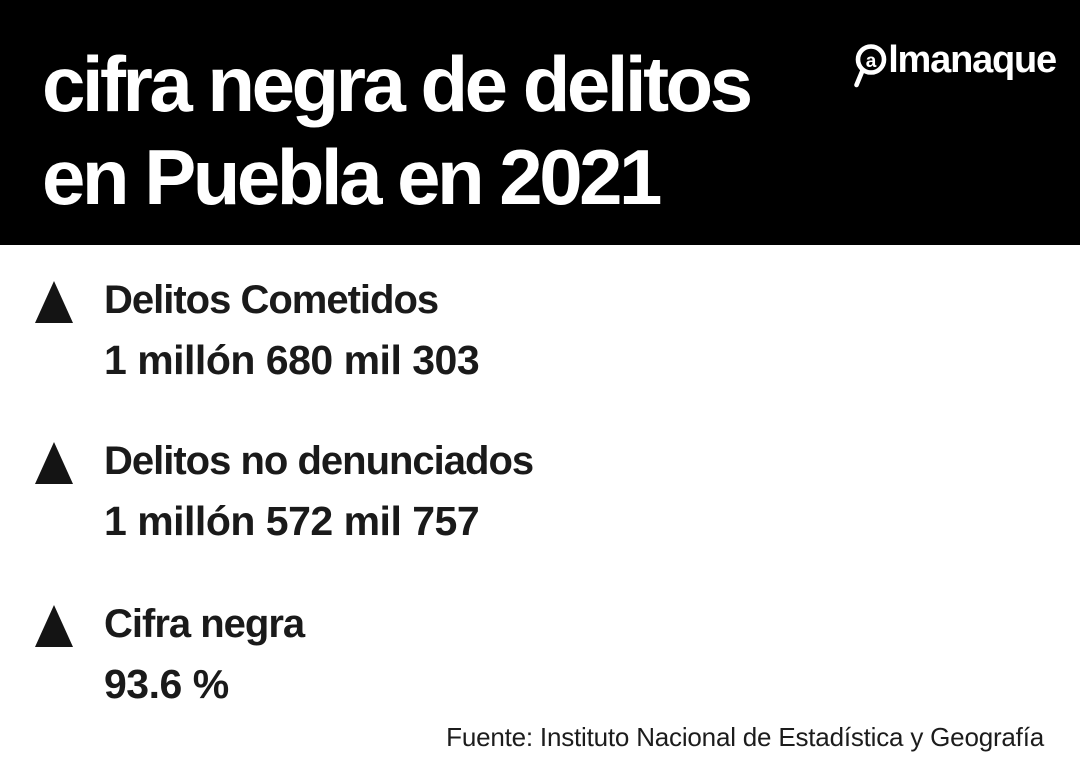  Describe the element at coordinates (204, 624) in the screenshot. I see `stat-label: Cifra negra` at that location.